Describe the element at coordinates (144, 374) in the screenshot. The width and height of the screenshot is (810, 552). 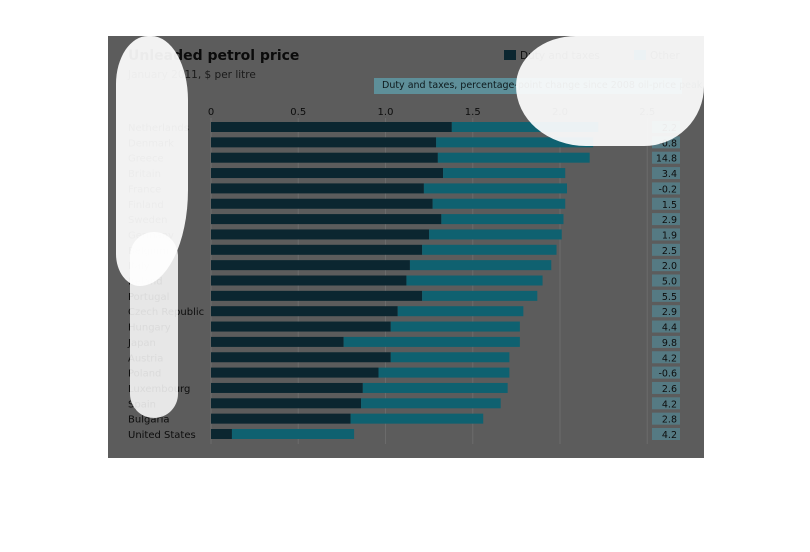
I see `category-label: Poland` at that location.